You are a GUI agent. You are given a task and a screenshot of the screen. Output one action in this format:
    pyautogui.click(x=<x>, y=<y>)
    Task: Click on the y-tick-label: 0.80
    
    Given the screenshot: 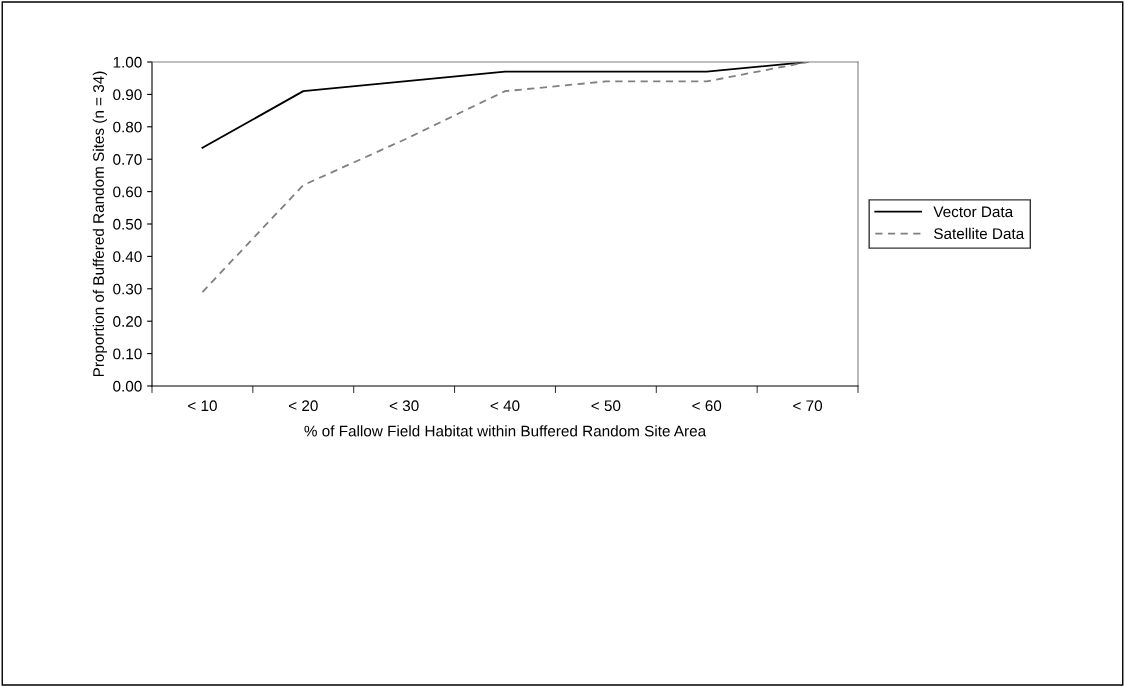 What is the action you would take?
    pyautogui.click(x=127, y=127)
    